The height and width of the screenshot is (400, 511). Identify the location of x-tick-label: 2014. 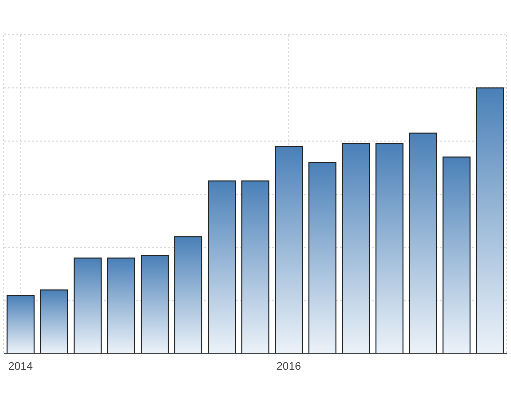
(21, 366).